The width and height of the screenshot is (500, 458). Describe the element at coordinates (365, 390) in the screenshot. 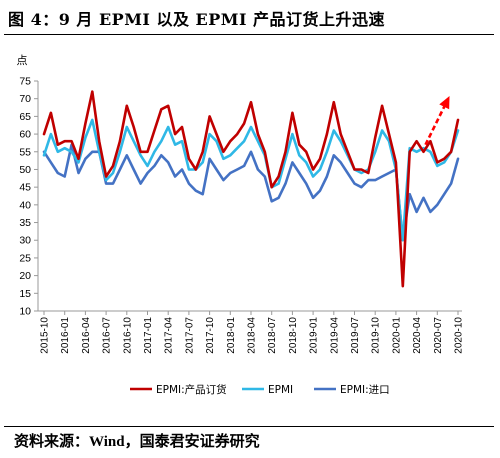

I see `legend-label: EPMI:进口` at that location.